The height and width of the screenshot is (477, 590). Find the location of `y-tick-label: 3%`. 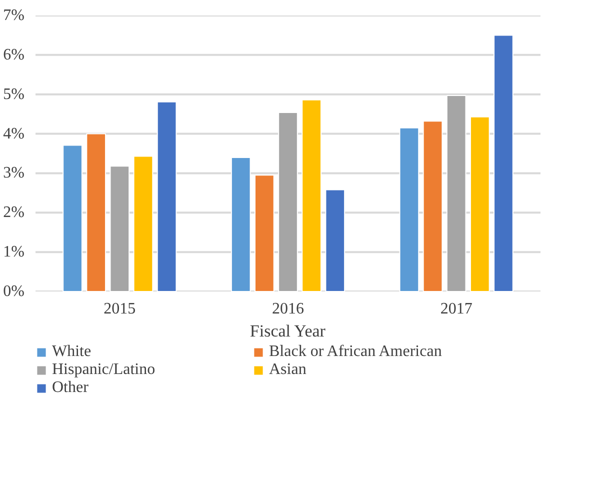

y-tick-label: 3% is located at coordinates (13, 173).